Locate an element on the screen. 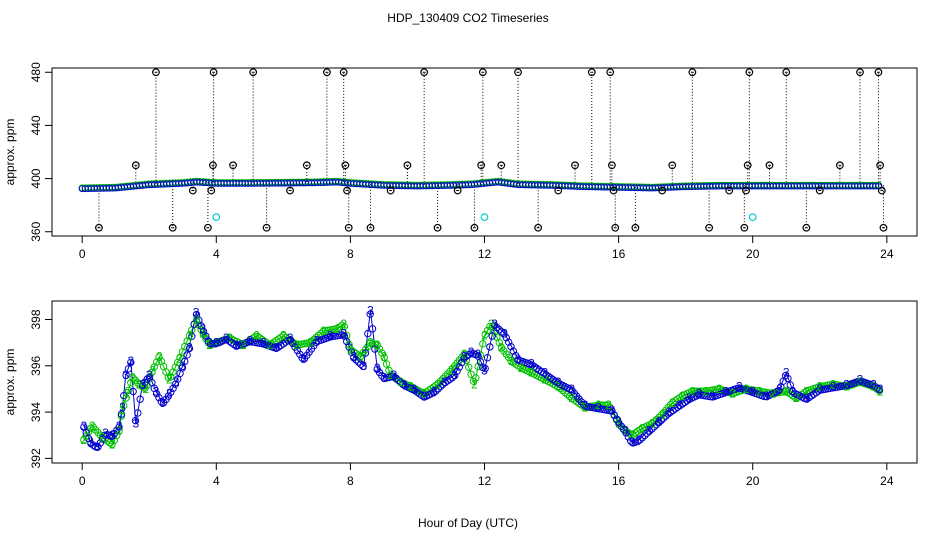 The height and width of the screenshot is (540, 936). x-axis-title: Hour of Day (UTC) is located at coordinates (468, 523).